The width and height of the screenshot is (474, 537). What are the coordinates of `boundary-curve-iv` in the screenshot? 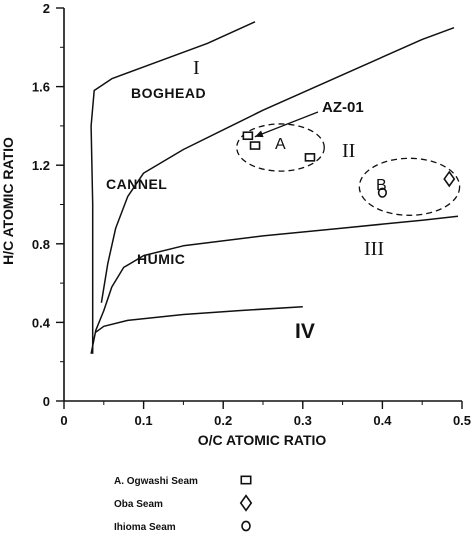 It's located at (199, 319).